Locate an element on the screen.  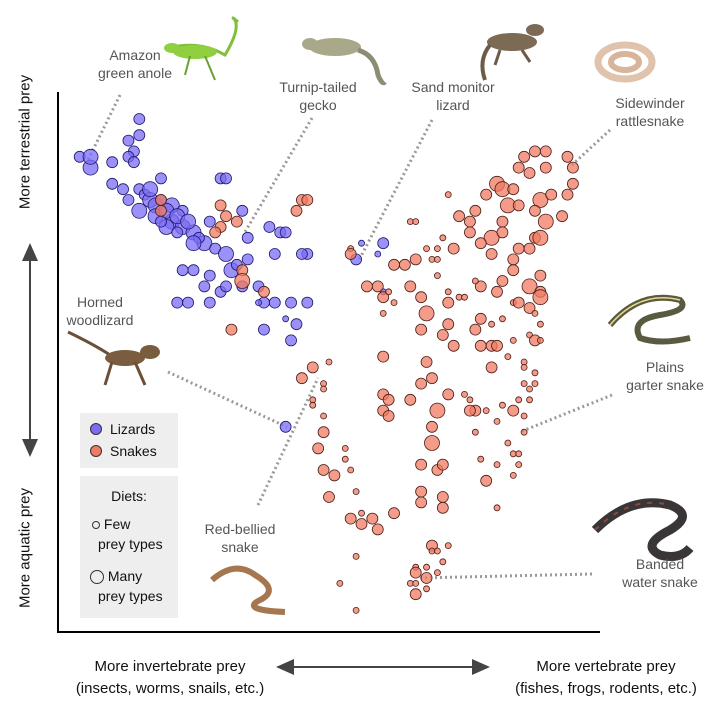
annotation-text: green anole is located at coordinates (135, 73).